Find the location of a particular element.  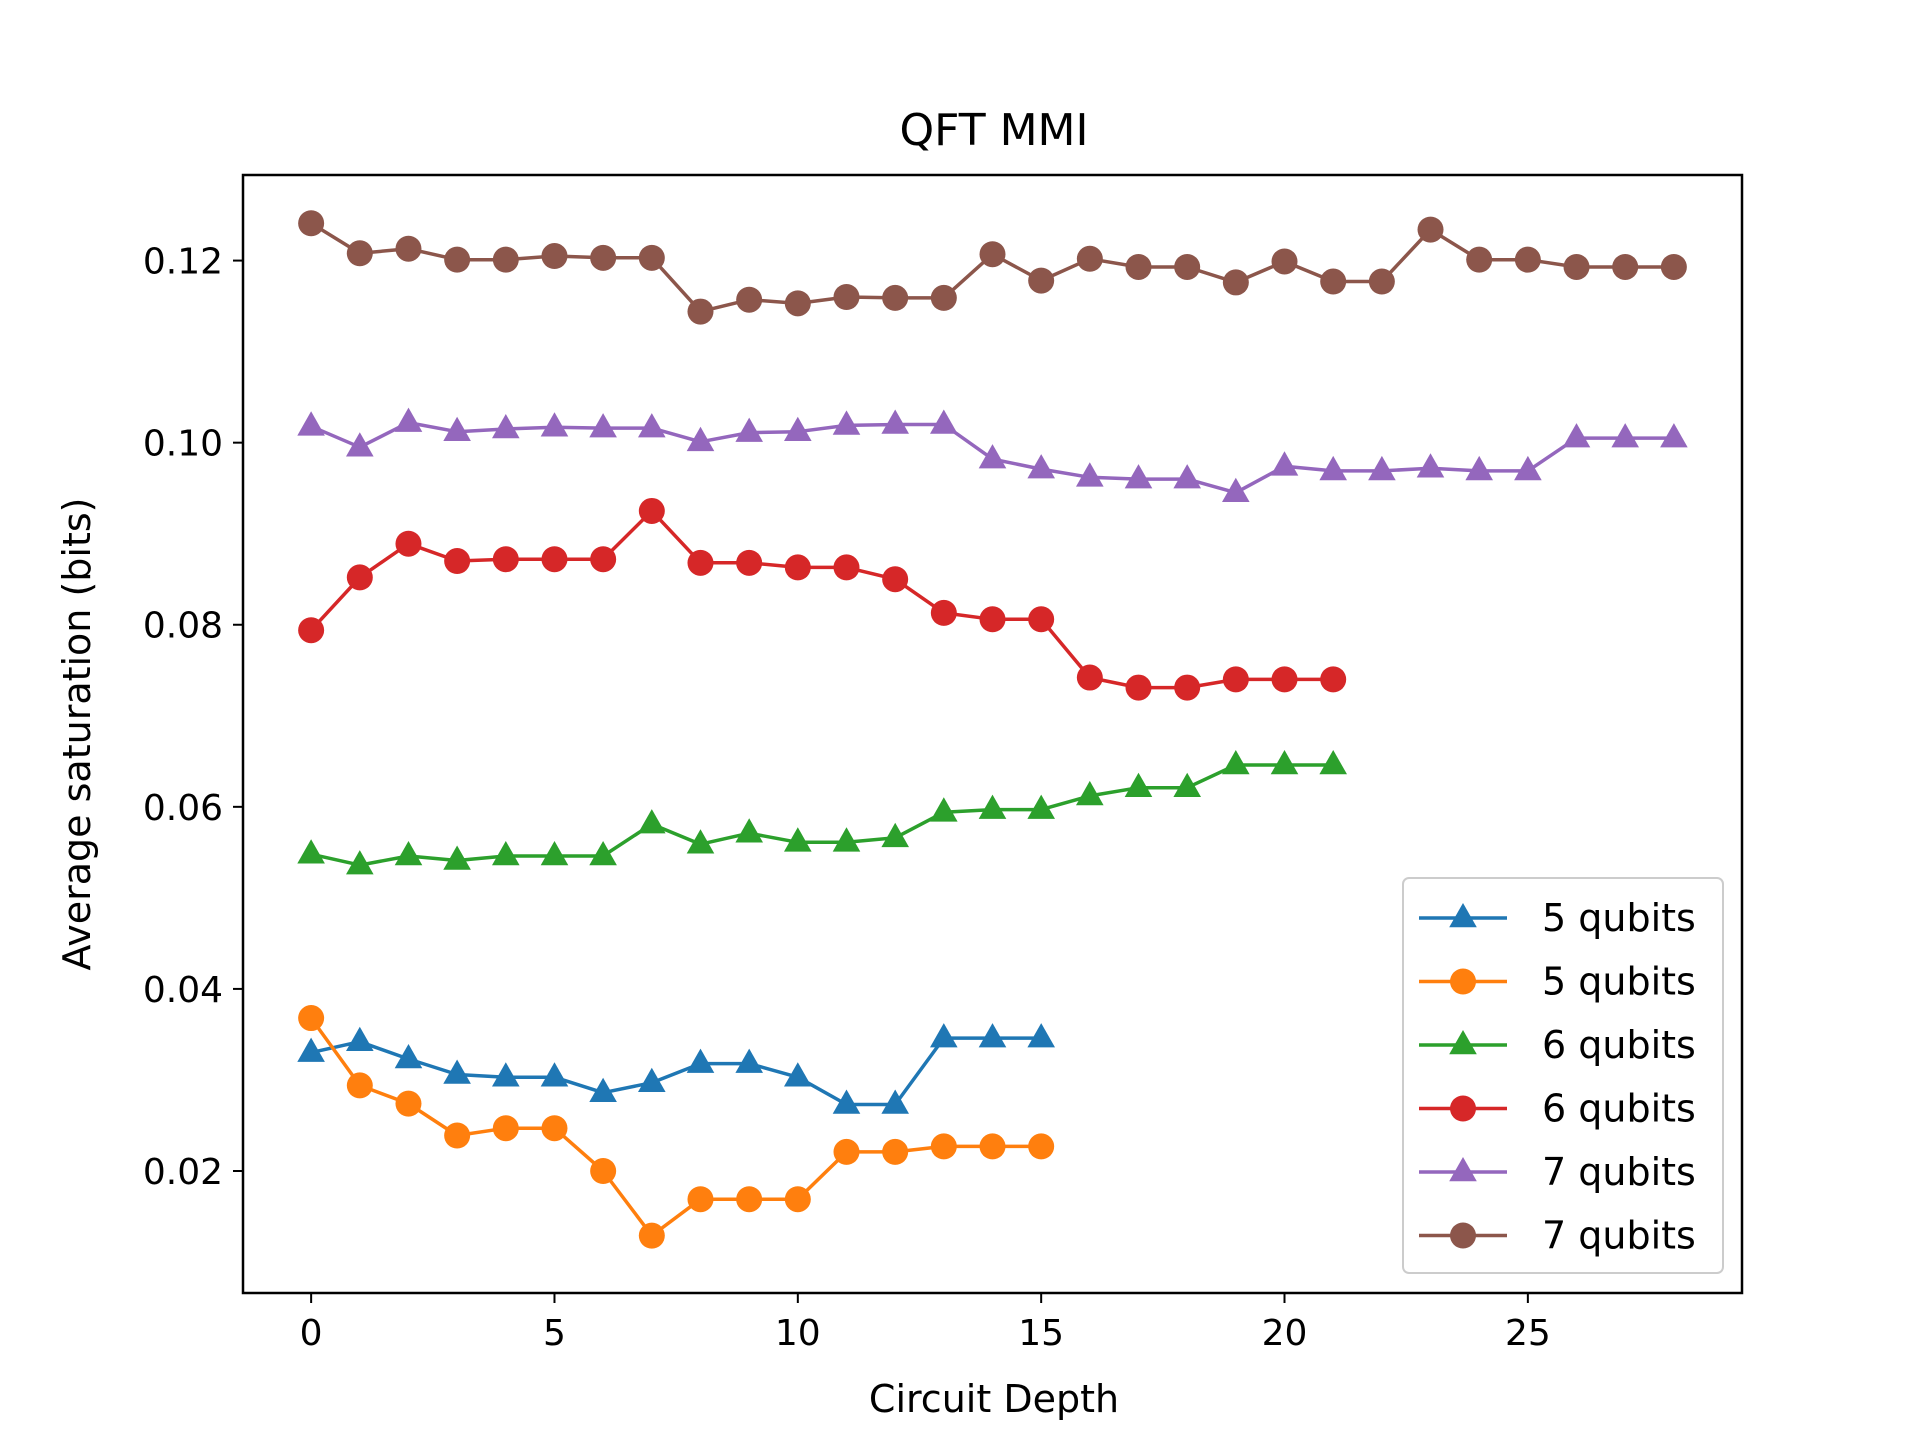

x-tick-label: 10 is located at coordinates (798, 1333).